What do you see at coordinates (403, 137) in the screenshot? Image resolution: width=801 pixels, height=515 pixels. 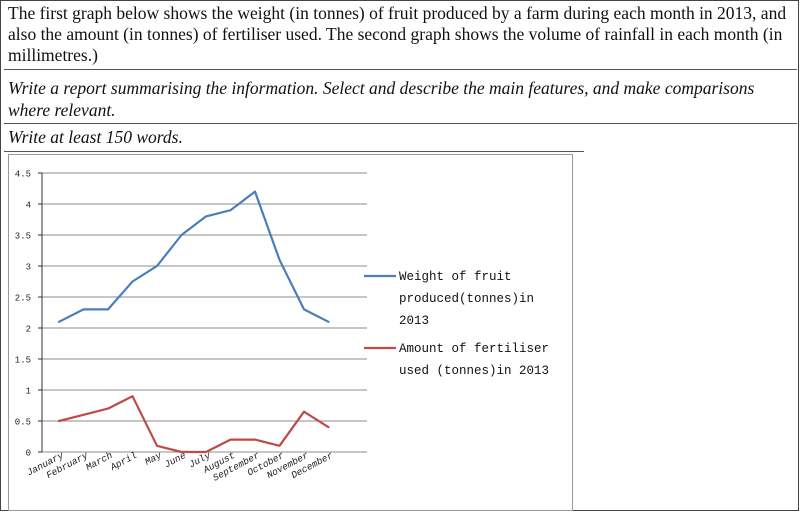 I see `word-count-wrap: Write at least 150 words.` at bounding box center [403, 137].